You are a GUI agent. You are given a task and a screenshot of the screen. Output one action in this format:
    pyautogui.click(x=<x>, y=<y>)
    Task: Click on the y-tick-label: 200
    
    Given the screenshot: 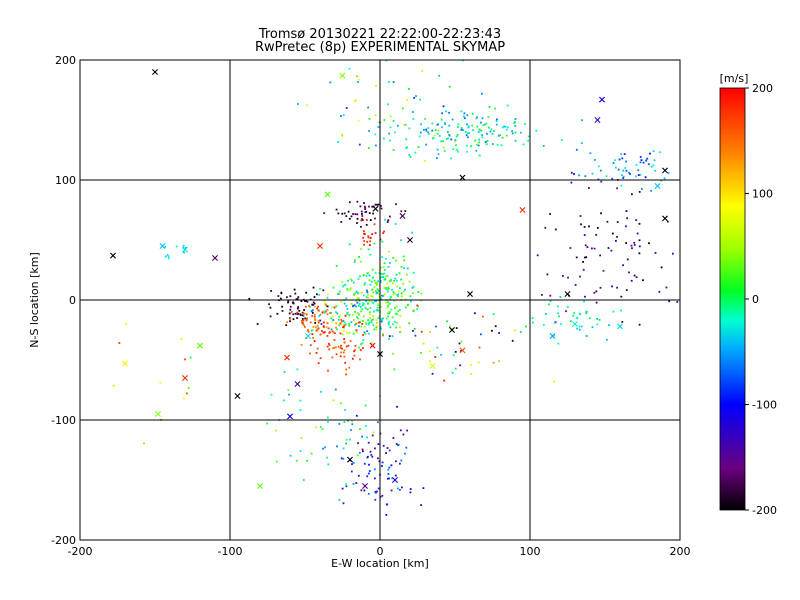 What is the action you would take?
    pyautogui.click(x=65, y=60)
    